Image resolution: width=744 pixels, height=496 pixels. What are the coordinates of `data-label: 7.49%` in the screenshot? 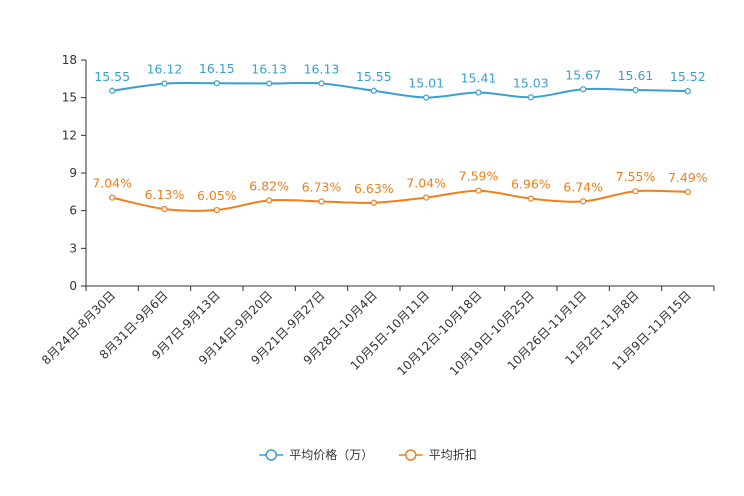 It's located at (688, 177).